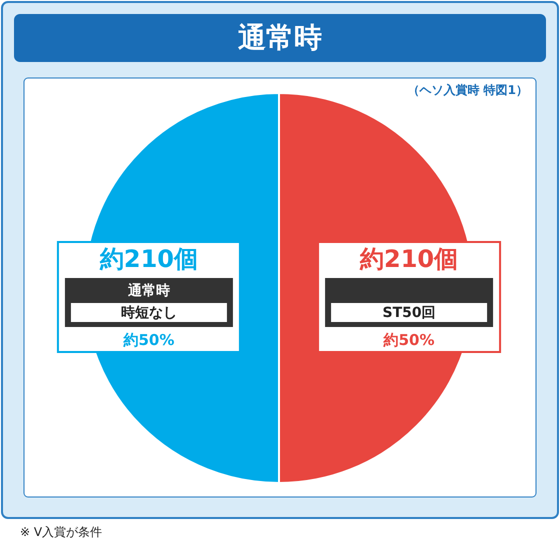 The width and height of the screenshot is (560, 543). Describe the element at coordinates (280, 37) in the screenshot. I see `chart-title: 通常時` at that location.